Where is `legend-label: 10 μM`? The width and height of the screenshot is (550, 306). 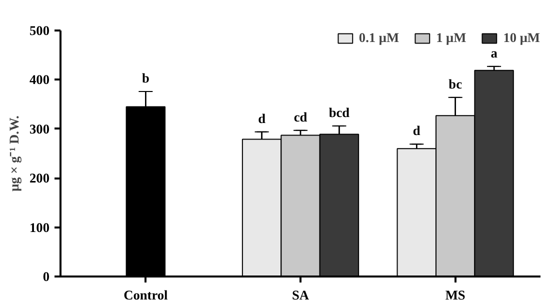 legend-label: 10 μM is located at coordinates (521, 38).